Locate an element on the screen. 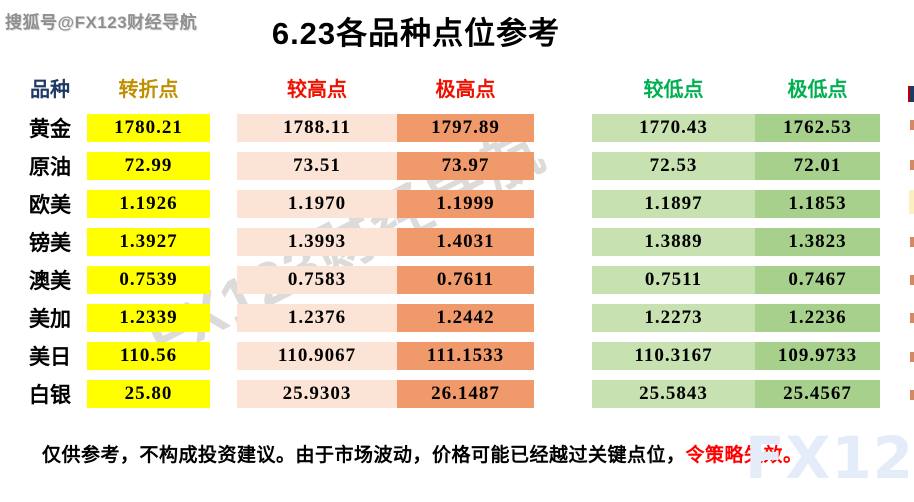 Image resolution: width=914 pixels, height=502 pixels. column-header-extreme-low: 极低点 is located at coordinates (817, 90).